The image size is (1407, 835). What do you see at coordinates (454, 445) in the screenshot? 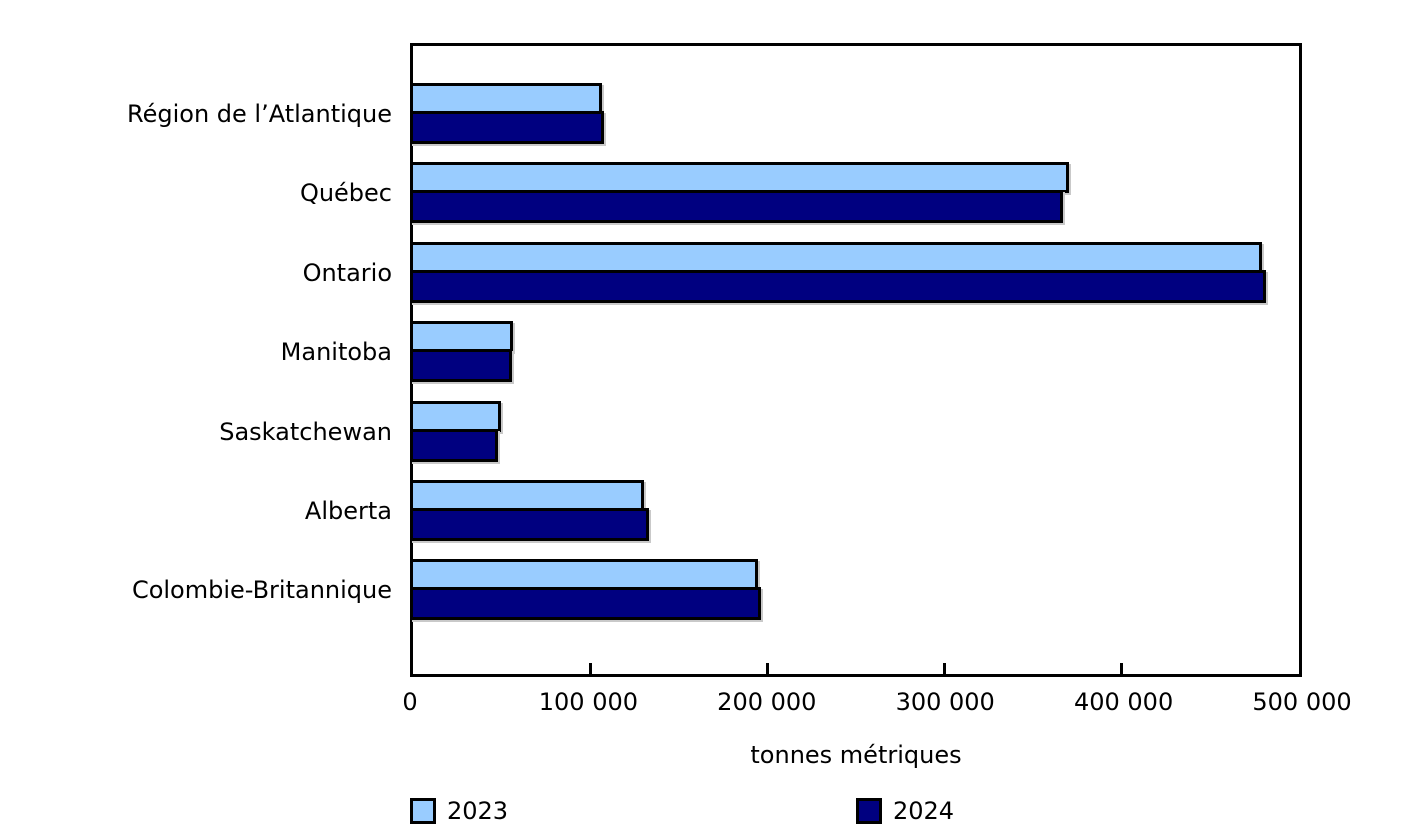
I see `bar-2024-saskatchewan` at bounding box center [454, 445].